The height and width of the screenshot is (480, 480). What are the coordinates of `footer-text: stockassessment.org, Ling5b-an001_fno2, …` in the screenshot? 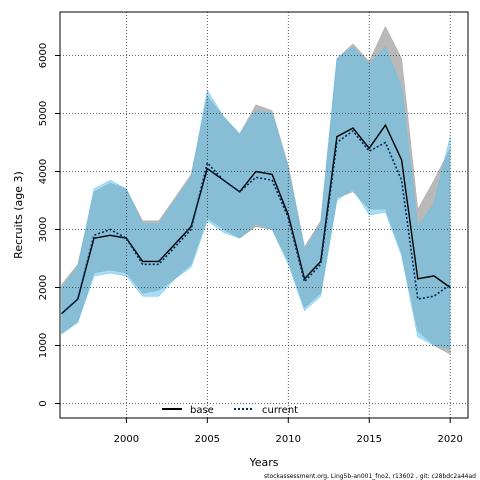 It's located at (370, 476).